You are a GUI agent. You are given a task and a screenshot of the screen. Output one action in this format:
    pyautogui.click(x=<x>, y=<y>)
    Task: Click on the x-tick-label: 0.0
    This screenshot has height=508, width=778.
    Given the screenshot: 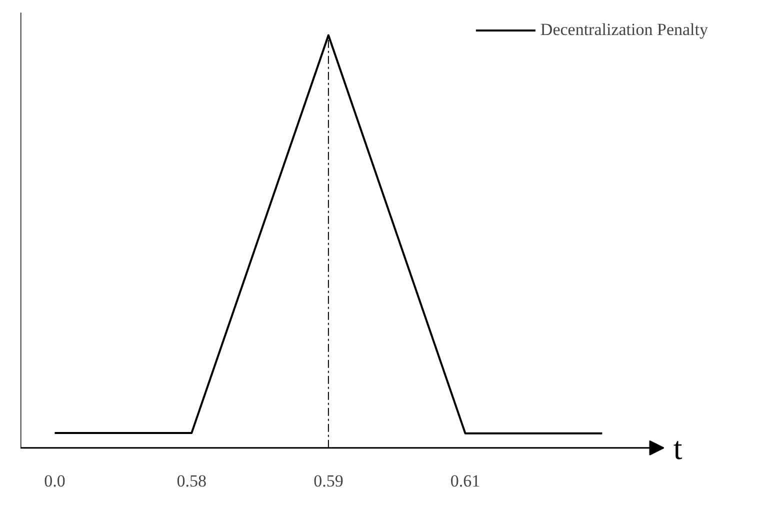 What is the action you would take?
    pyautogui.click(x=55, y=481)
    